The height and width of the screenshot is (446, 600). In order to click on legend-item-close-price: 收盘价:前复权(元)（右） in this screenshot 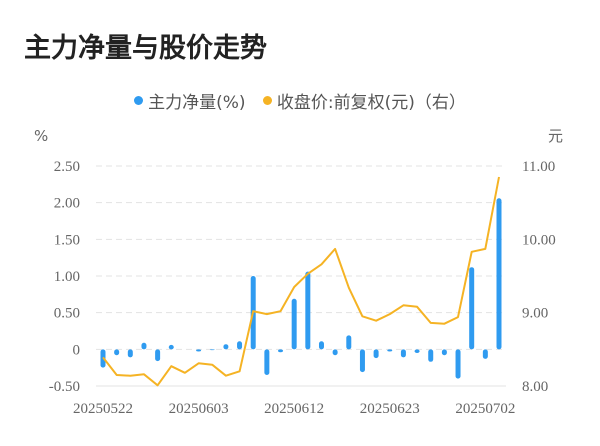, I will do `click(364, 100)`.